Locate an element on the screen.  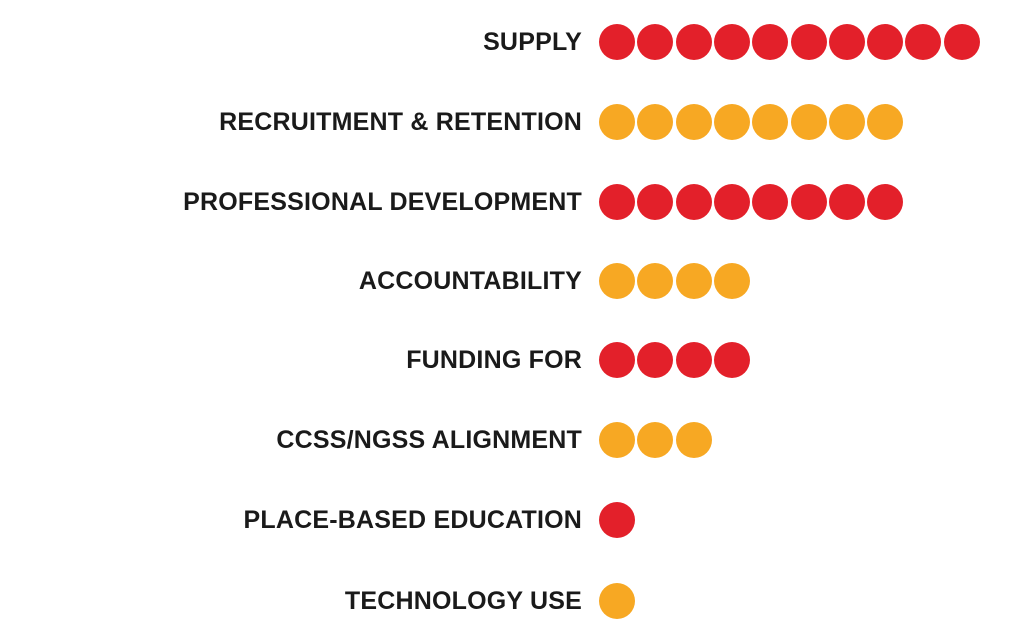
chart-row: TECHNOLOGY USE is located at coordinates (512, 601).